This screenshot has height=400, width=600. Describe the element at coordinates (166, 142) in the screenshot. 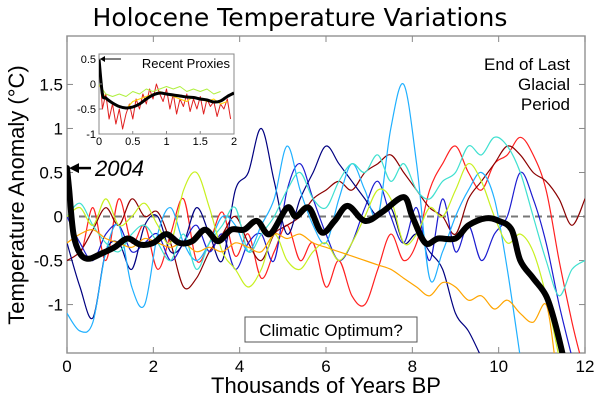

I see `inset-x-tick-label: 1` at that location.